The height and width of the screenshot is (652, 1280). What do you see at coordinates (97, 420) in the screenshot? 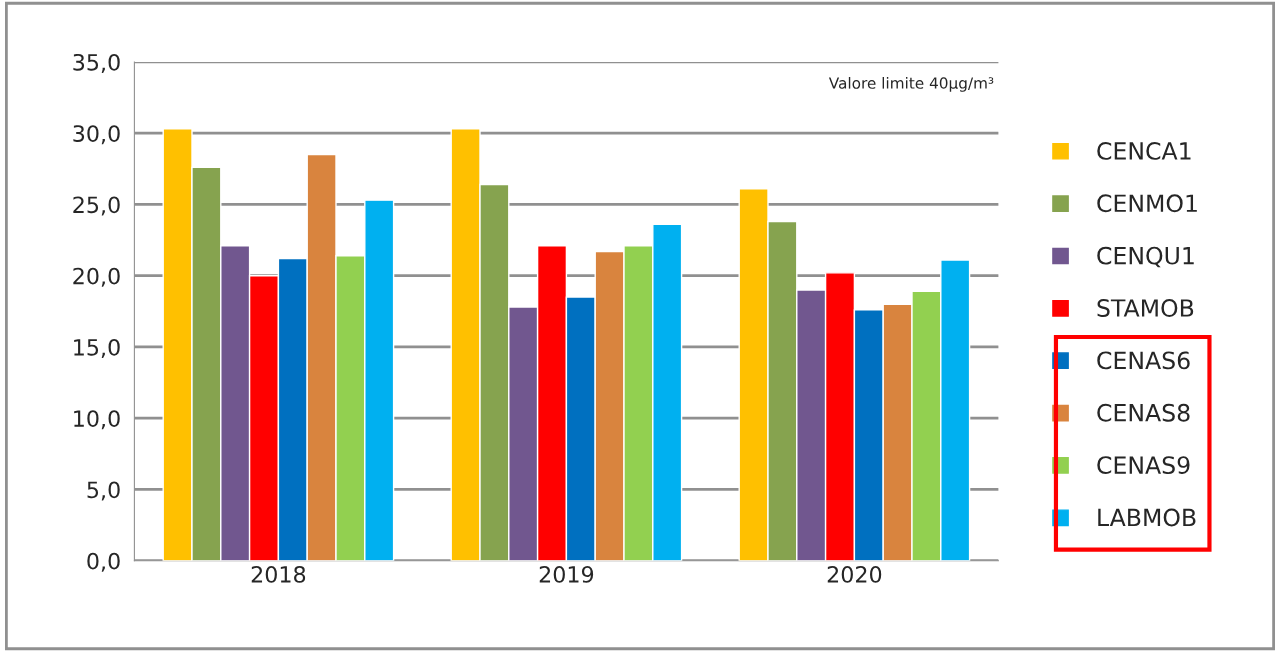
I see `y-tick-label: 10,0` at bounding box center [97, 420].